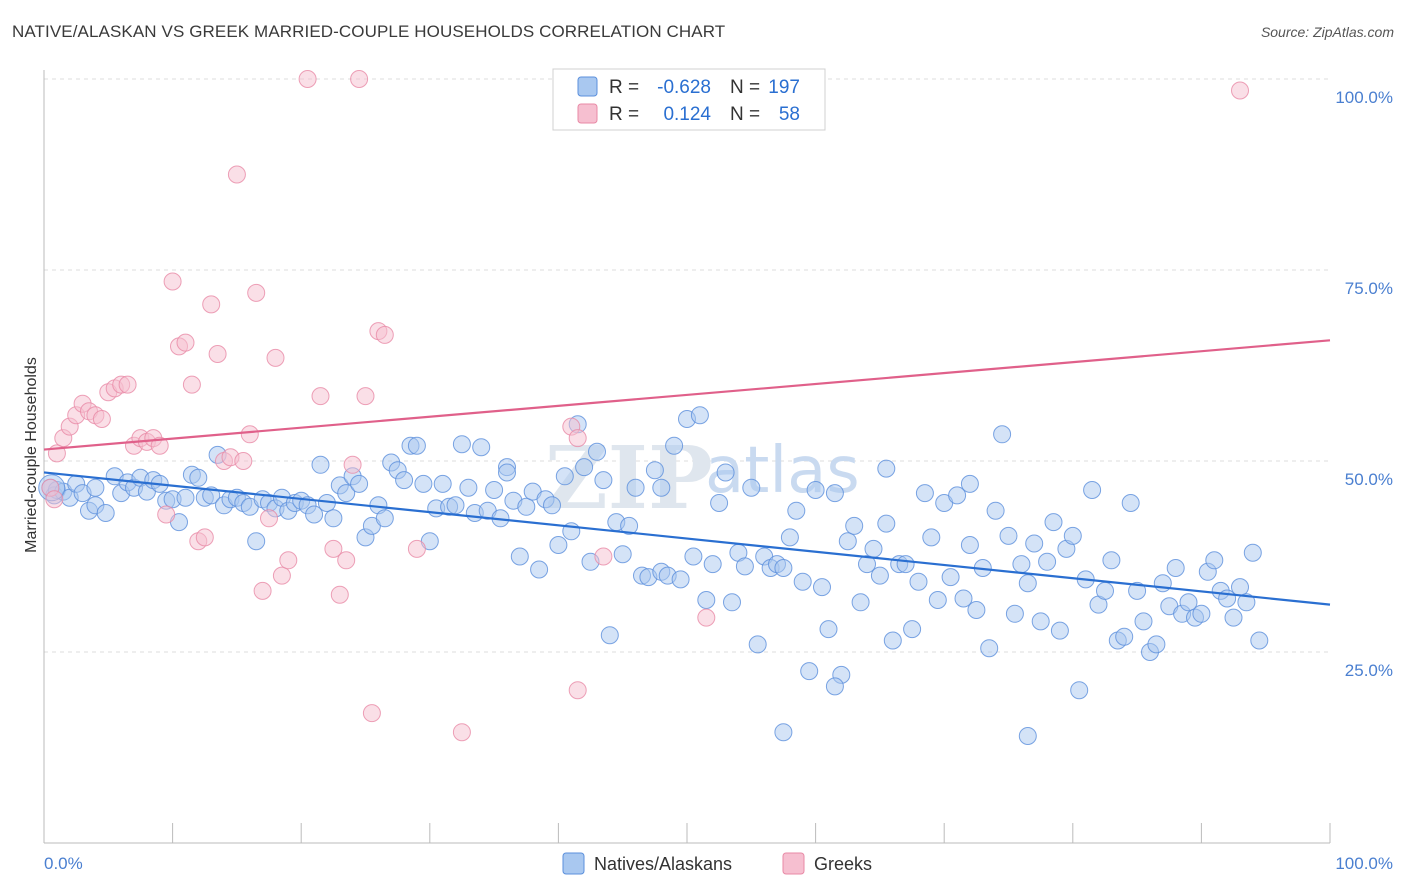 The width and height of the screenshot is (1406, 892). What do you see at coordinates (624, 87) in the screenshot?
I see `legend-r-label-1: R =` at bounding box center [624, 87].